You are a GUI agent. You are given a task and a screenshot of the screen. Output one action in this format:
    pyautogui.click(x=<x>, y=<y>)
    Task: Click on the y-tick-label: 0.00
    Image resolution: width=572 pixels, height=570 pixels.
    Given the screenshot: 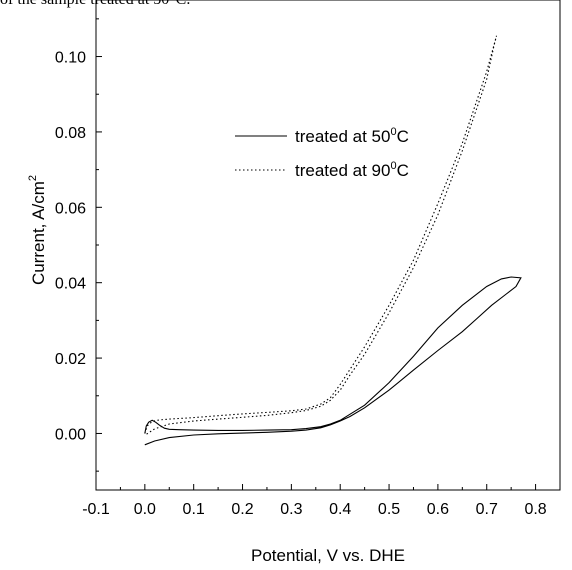 What is the action you would take?
    pyautogui.click(x=70, y=434)
    